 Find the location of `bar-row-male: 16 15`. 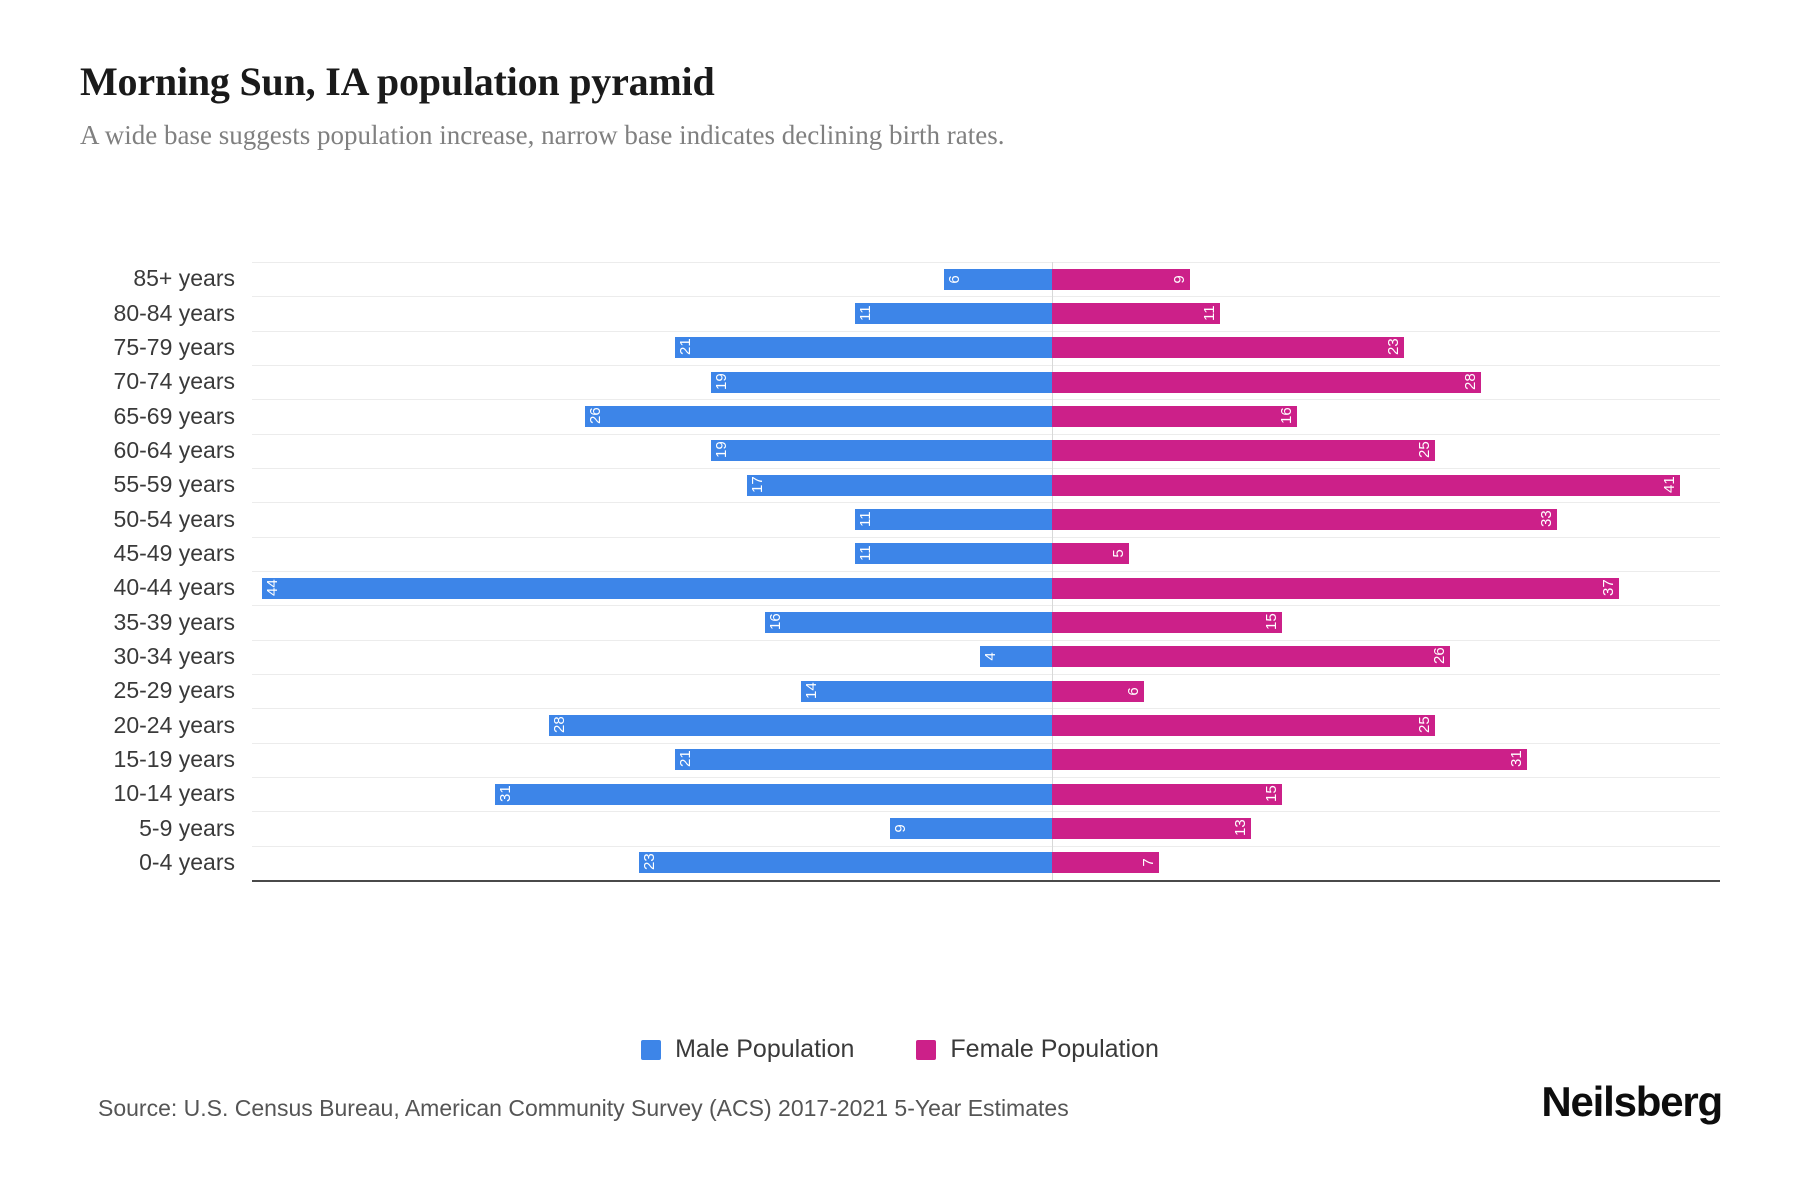

bar-row-male: 16 15 is located at coordinates (986, 622).